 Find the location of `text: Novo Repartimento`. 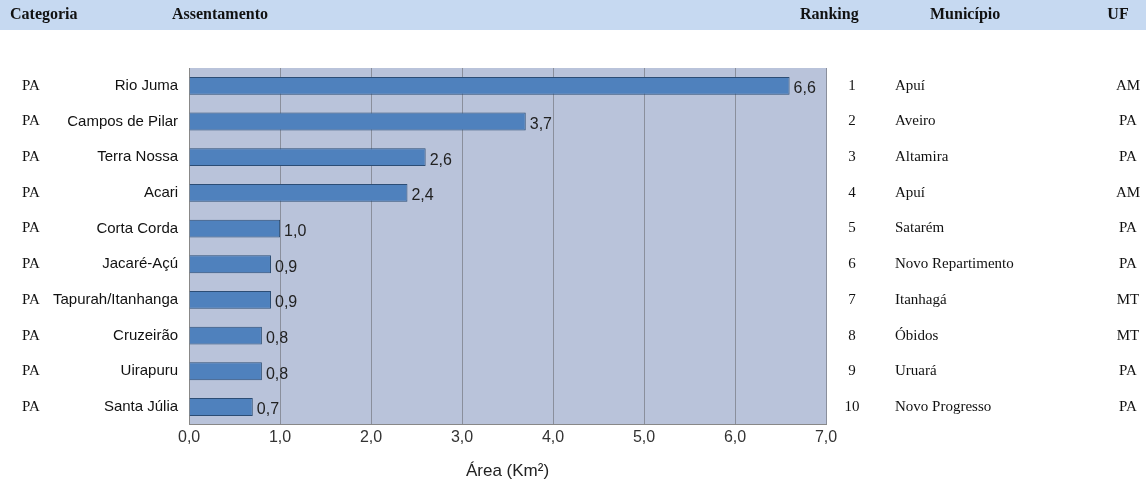

text: Novo Repartimento is located at coordinates (954, 263).